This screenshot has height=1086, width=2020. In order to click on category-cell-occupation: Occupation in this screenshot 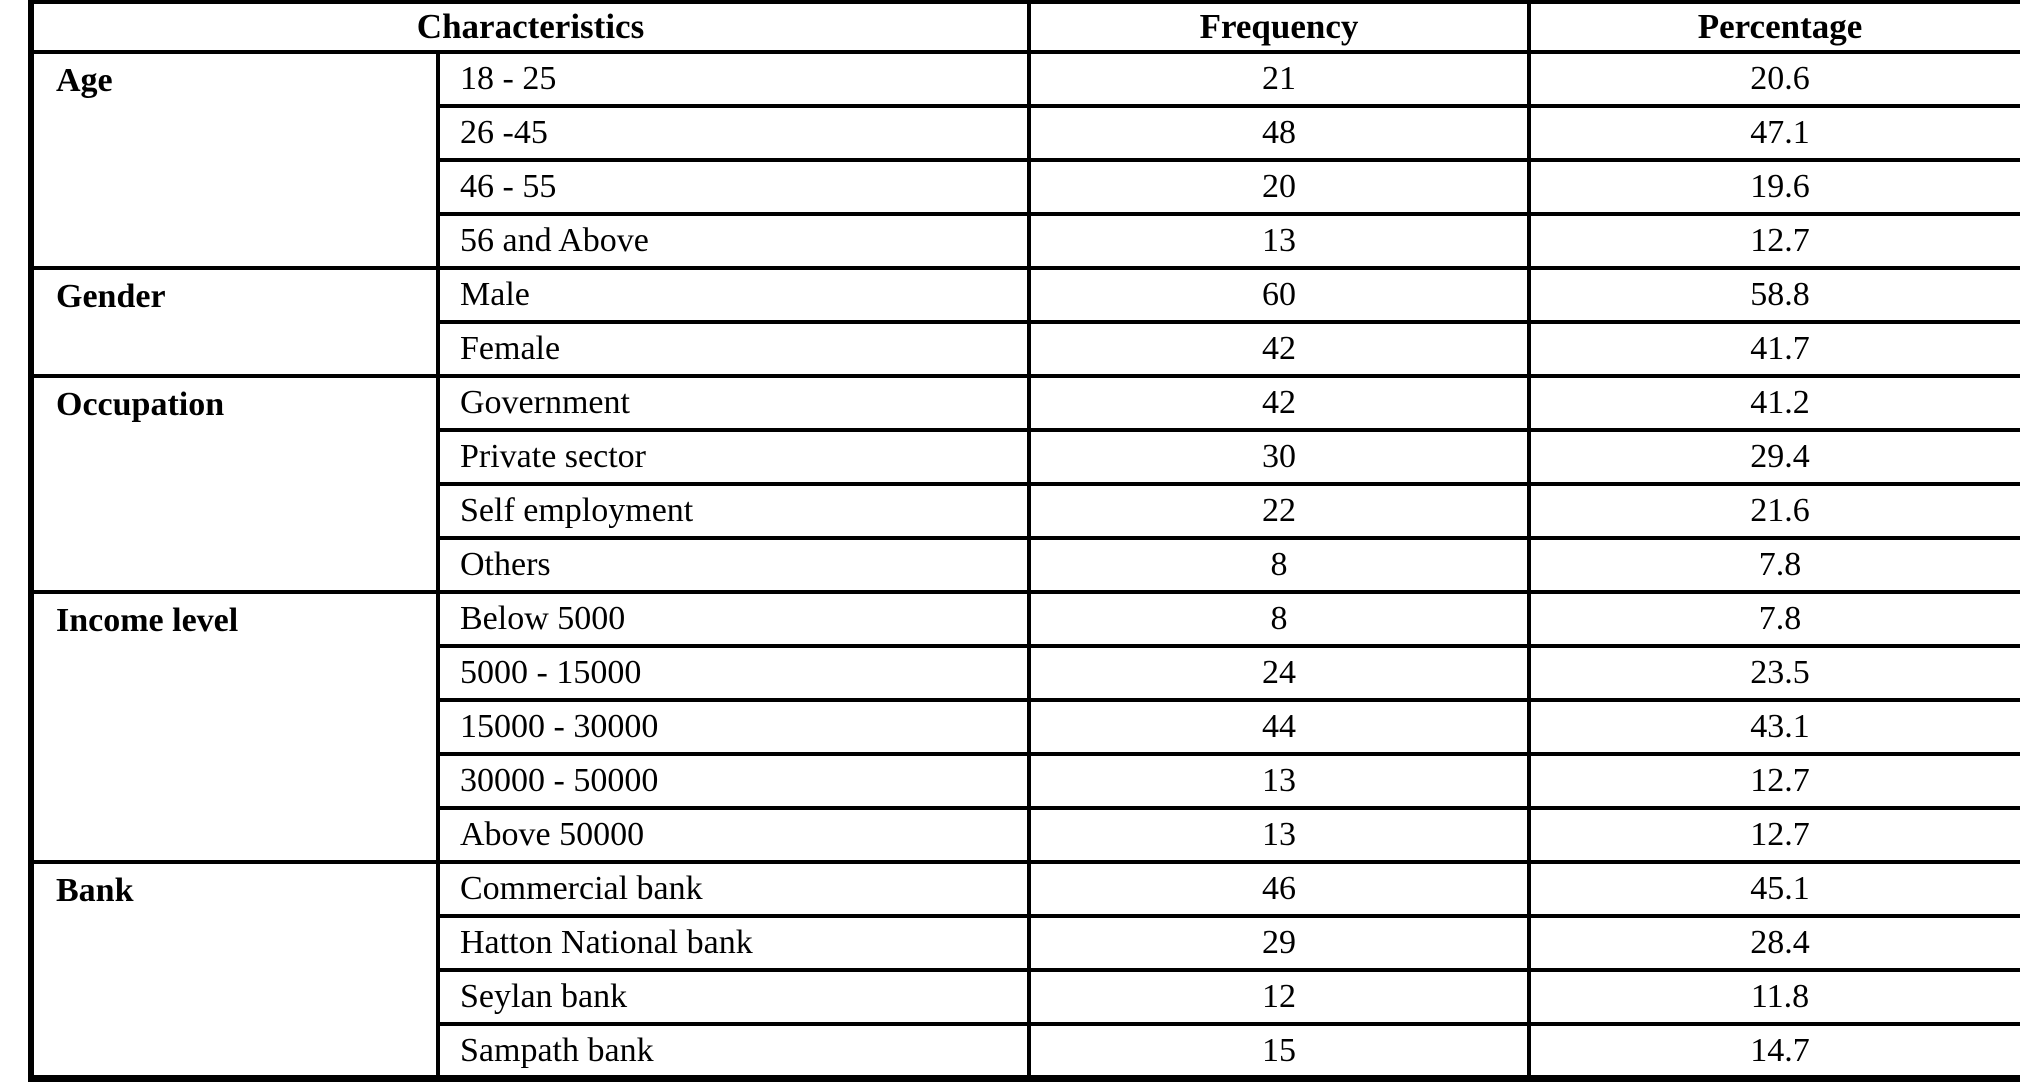, I will do `click(234, 484)`.